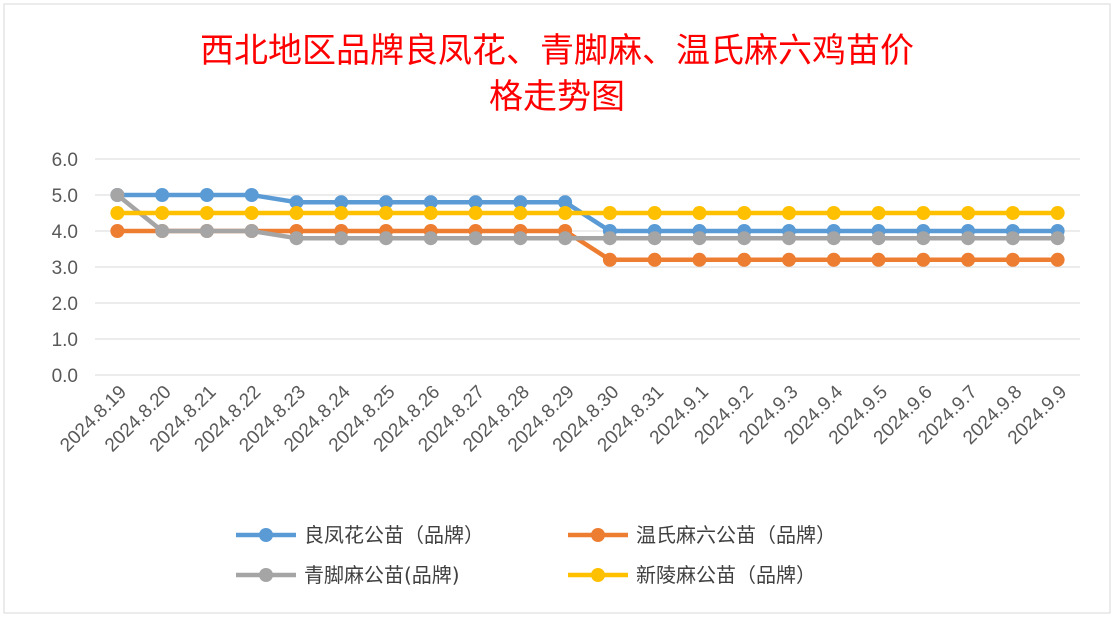  What do you see at coordinates (736, 535) in the screenshot?
I see `legend-label: 温氏麻六公苗（品牌）` at bounding box center [736, 535].